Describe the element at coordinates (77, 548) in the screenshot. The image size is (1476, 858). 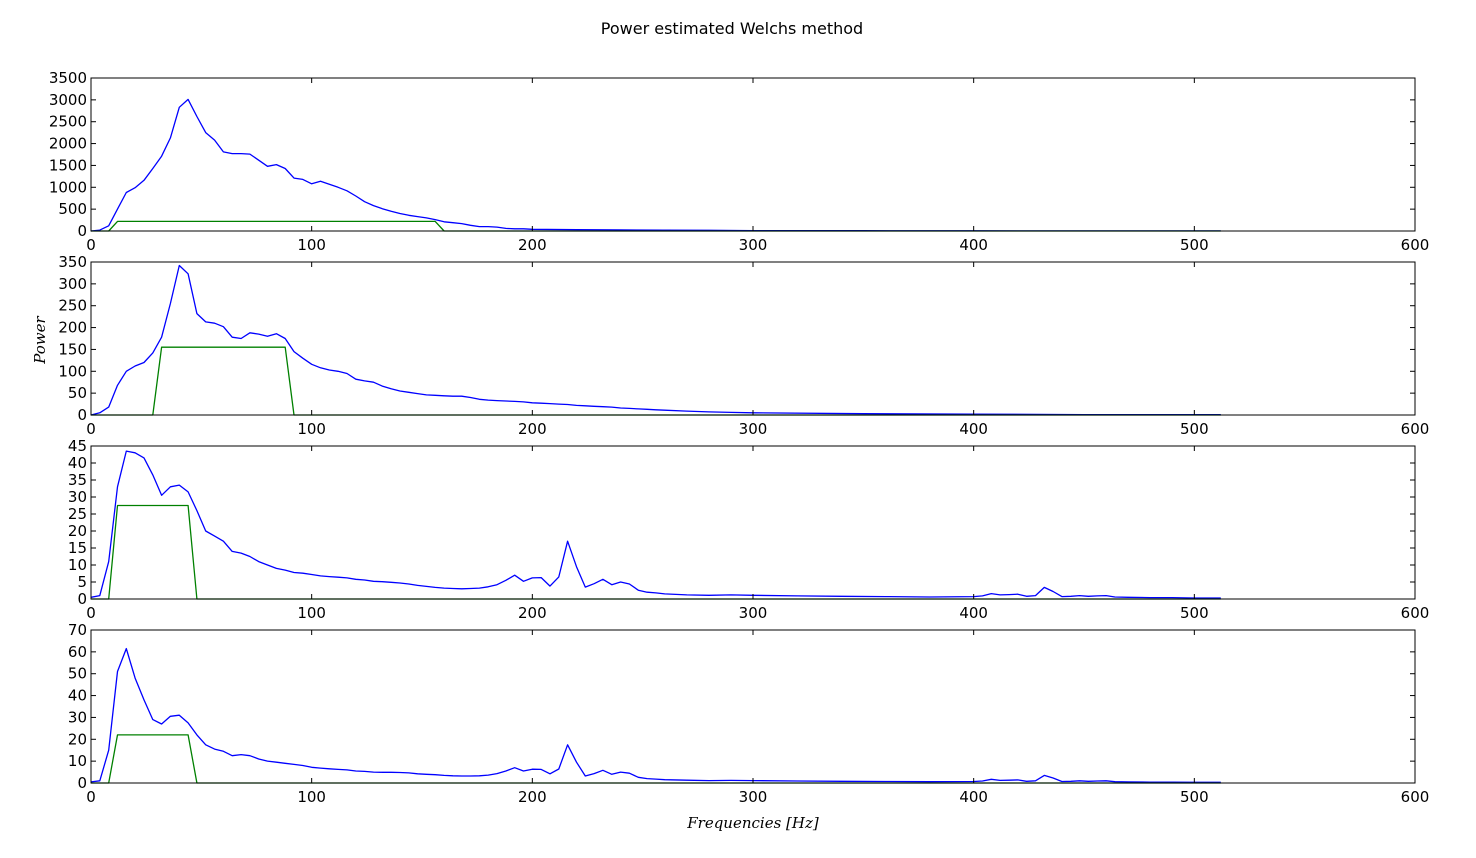
I see `y-tick-label: 15` at that location.